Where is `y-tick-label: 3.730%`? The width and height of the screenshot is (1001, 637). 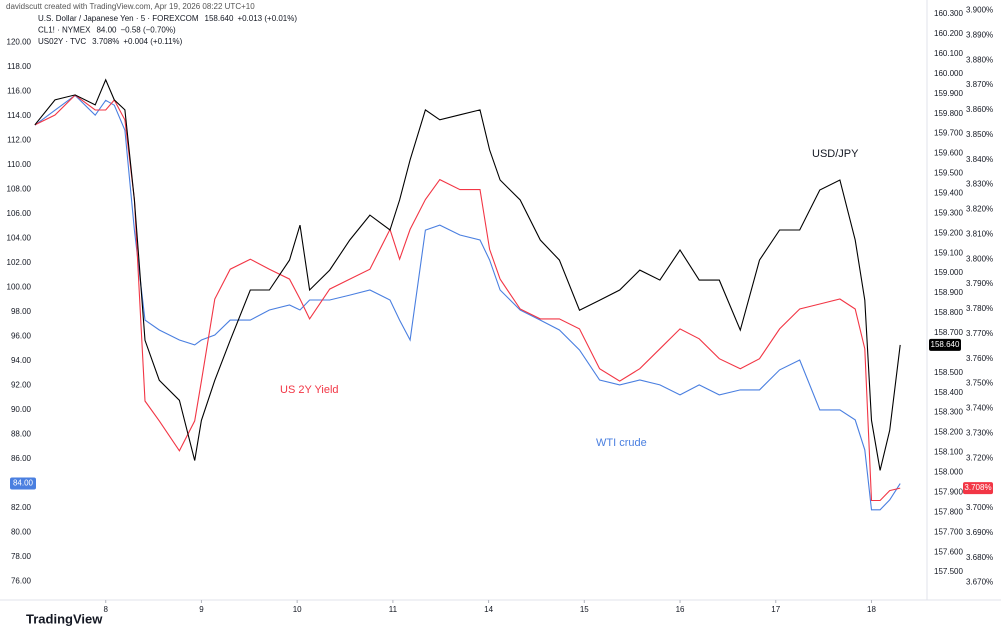
y-tick-label: 3.730% is located at coordinates (979, 432).